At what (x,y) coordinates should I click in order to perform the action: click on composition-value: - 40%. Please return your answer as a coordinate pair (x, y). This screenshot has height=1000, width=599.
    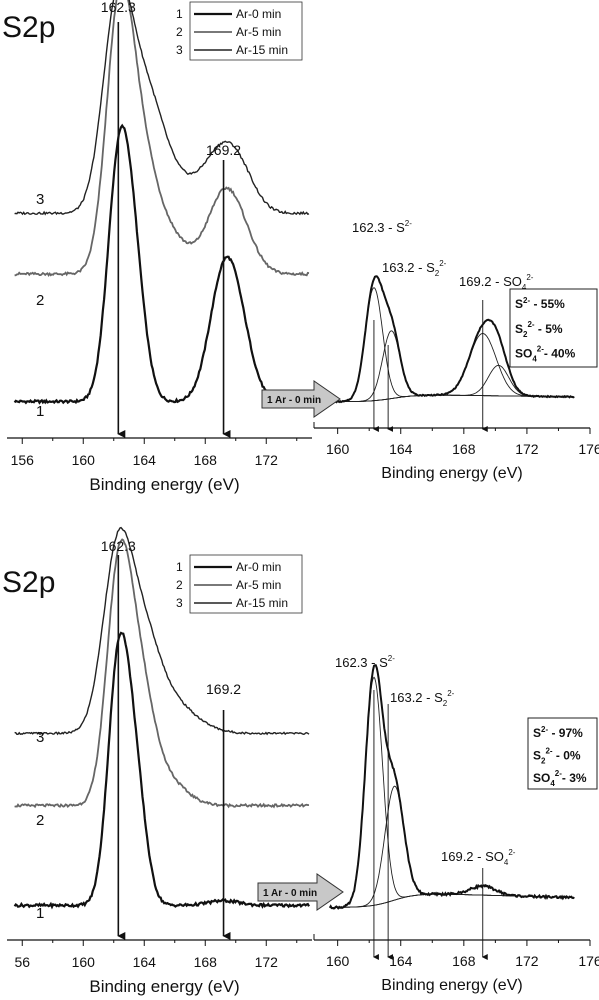
    Looking at the image, I should click on (560, 354).